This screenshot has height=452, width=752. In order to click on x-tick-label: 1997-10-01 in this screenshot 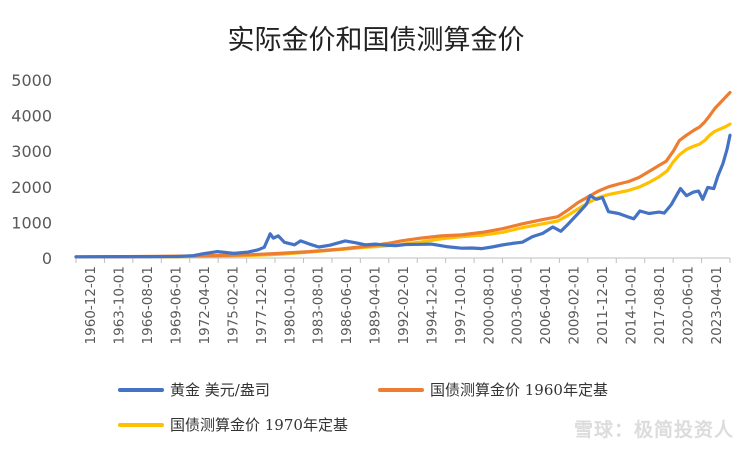, I will do `click(461, 305)`.